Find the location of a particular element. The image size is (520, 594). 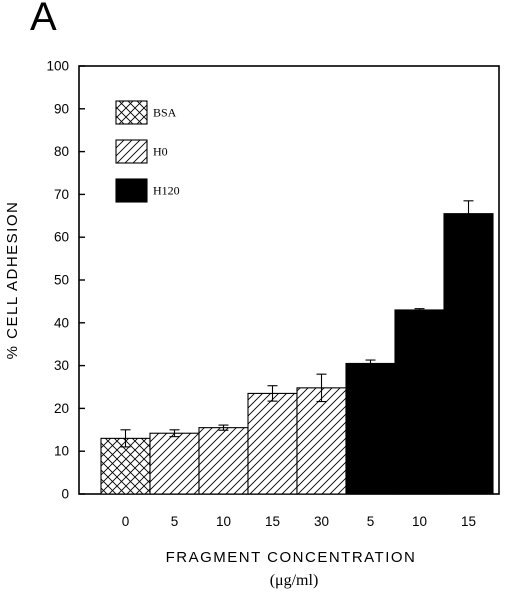

x-axis-unit: (μg/ml) is located at coordinates (294, 580).